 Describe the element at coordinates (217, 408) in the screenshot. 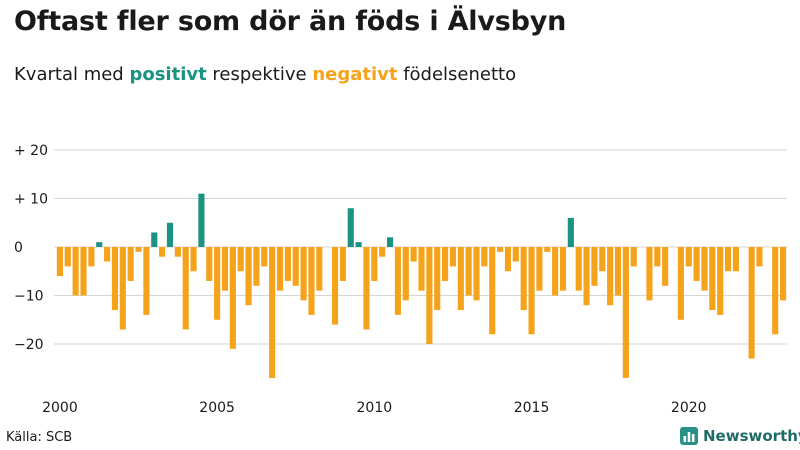

I see `x-tick-label: 2005` at that location.